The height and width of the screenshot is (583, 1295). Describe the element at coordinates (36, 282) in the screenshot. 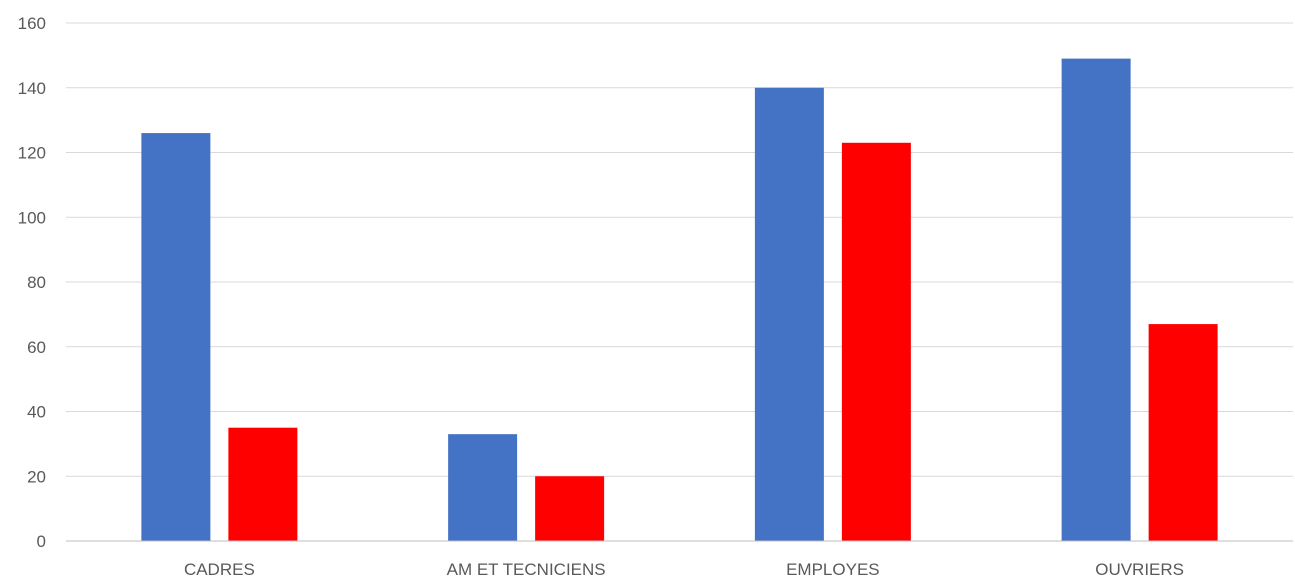

I see `y-tick-label: 80` at that location.